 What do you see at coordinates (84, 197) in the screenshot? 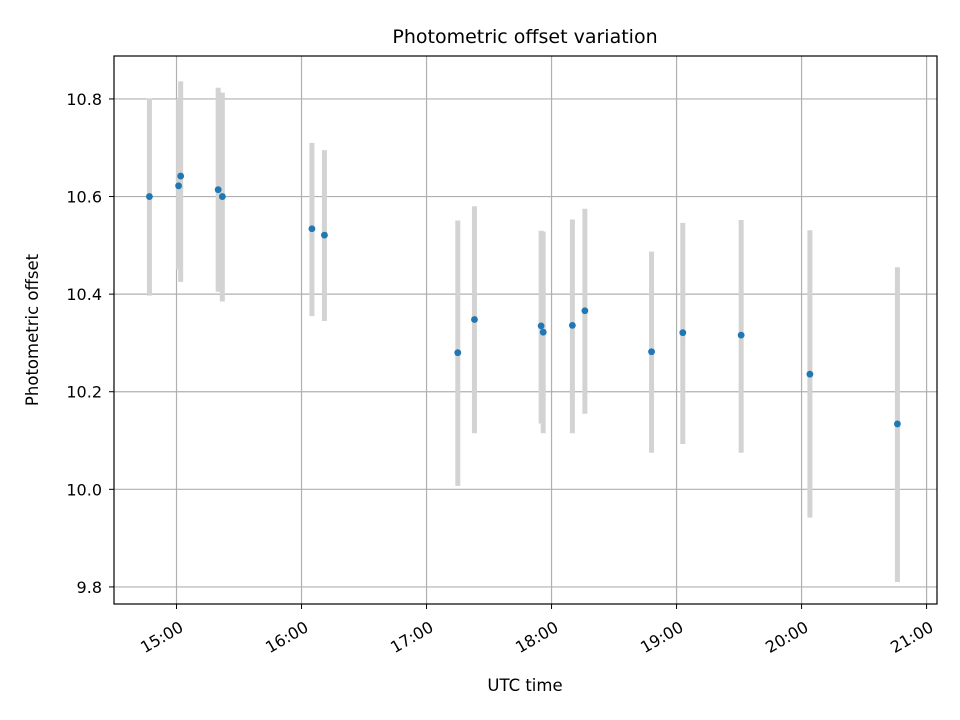
I see `y-tick-label: 10.6` at bounding box center [84, 197].